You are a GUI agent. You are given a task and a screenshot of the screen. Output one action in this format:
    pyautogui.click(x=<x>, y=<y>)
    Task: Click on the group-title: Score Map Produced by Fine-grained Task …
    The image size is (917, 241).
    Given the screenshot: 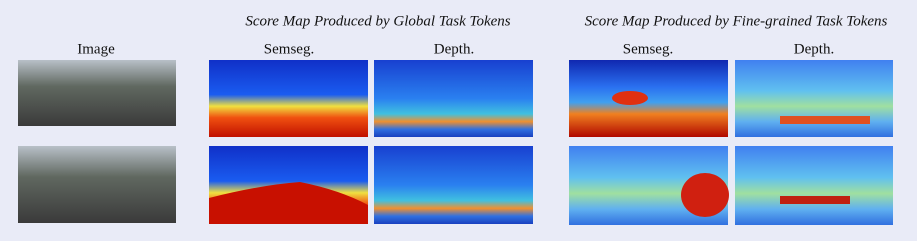 What is the action you would take?
    pyautogui.click(x=736, y=21)
    